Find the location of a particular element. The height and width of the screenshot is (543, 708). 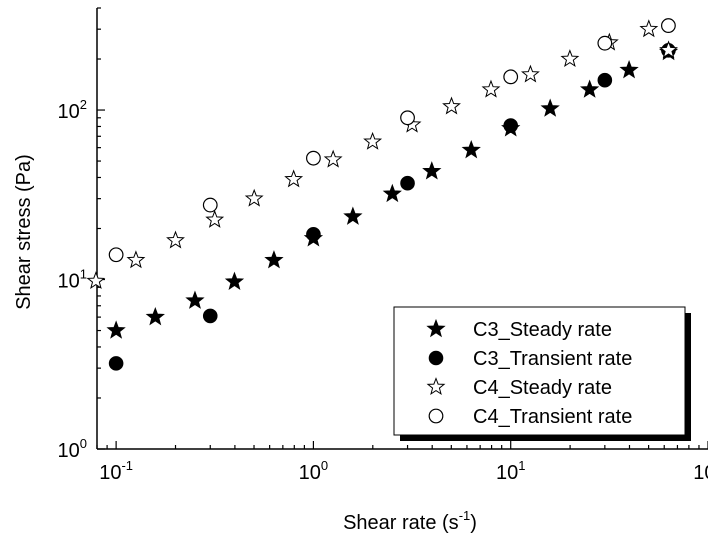

legend-marker-c3-transient-rate is located at coordinates (436, 358).